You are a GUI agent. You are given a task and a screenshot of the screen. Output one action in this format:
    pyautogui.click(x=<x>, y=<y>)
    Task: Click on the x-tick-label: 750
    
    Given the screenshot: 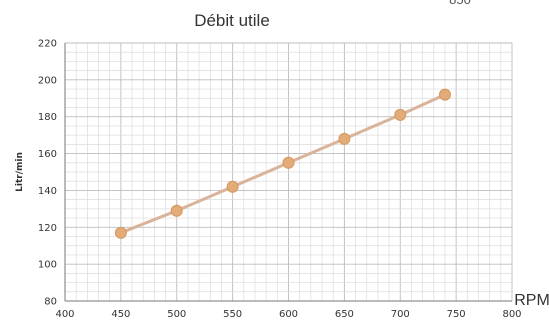 What is the action you would take?
    pyautogui.click(x=456, y=314)
    